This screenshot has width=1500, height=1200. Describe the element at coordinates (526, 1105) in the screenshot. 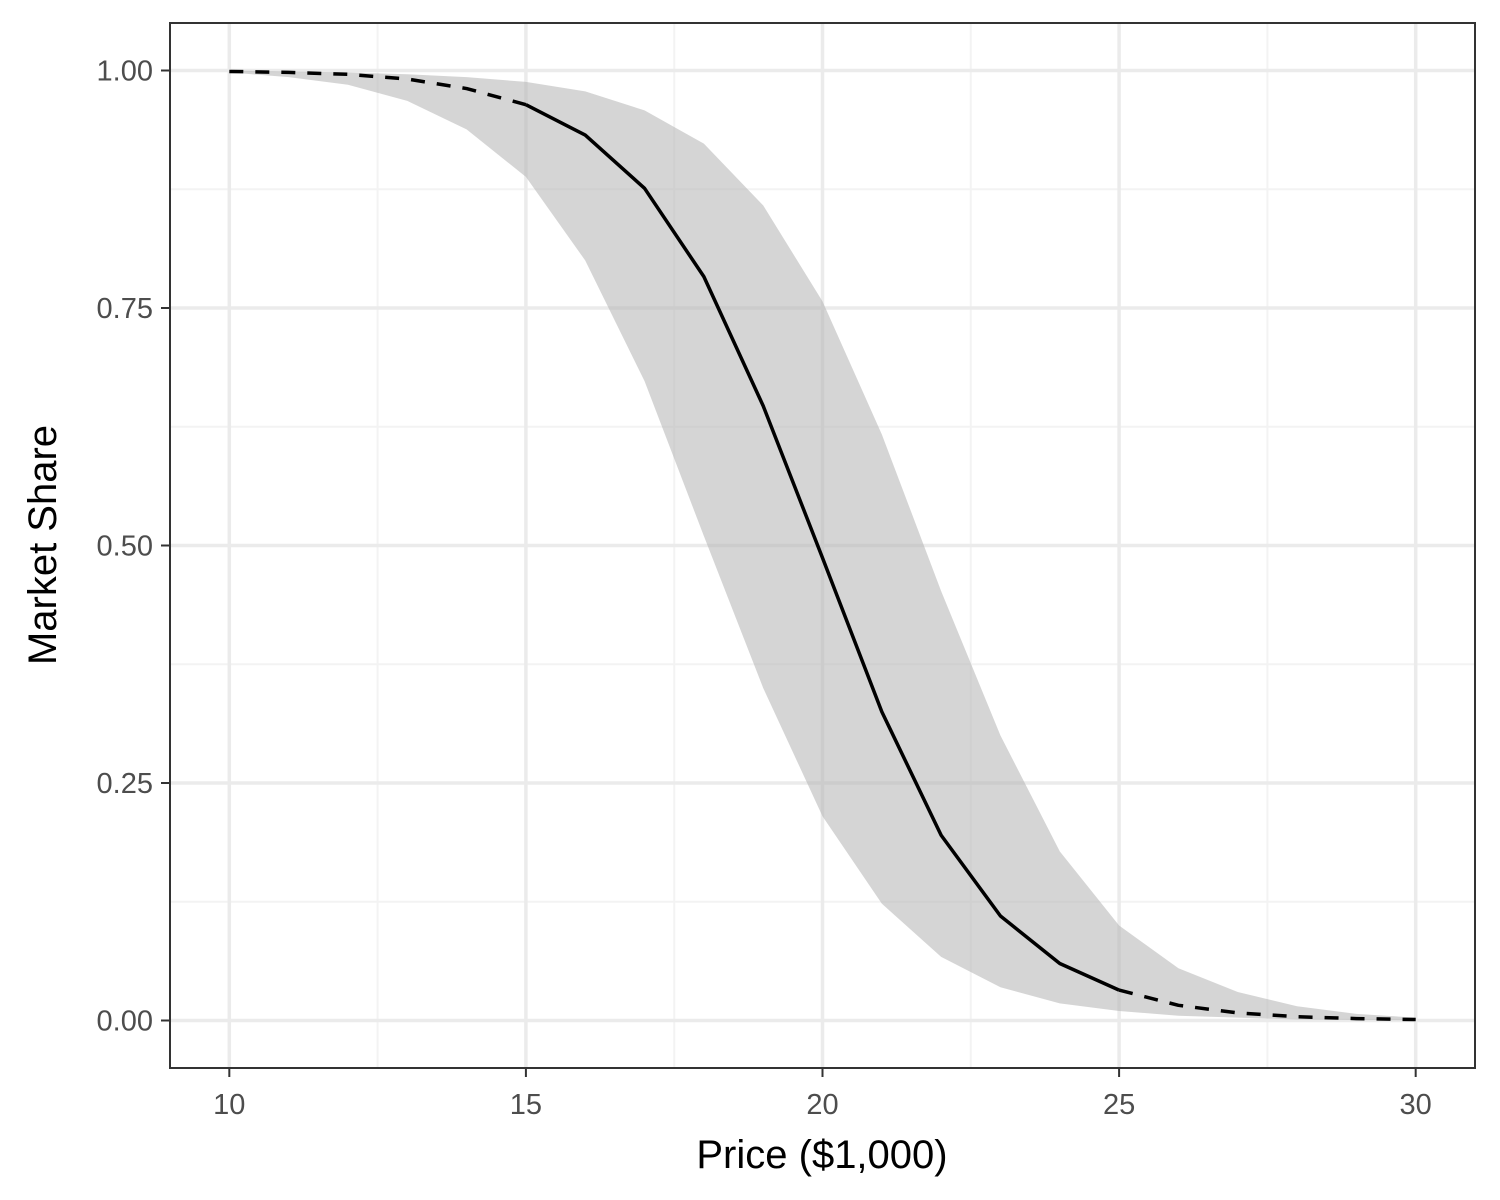

I see `x-tick-label: 15` at that location.